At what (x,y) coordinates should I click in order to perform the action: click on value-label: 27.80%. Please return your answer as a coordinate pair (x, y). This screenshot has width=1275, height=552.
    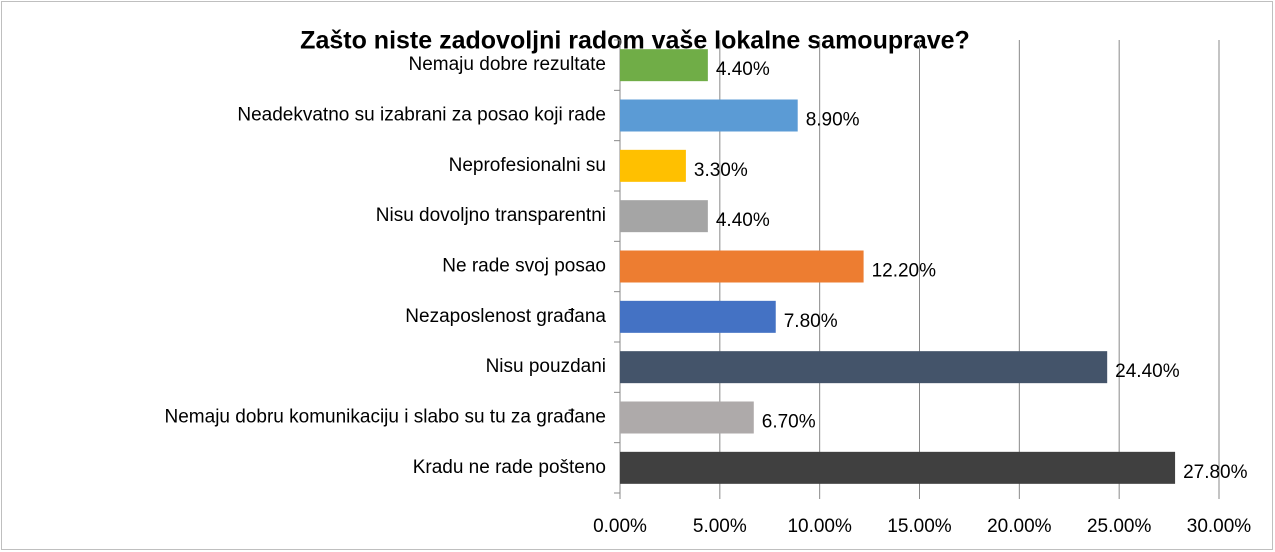
    Looking at the image, I should click on (1215, 472).